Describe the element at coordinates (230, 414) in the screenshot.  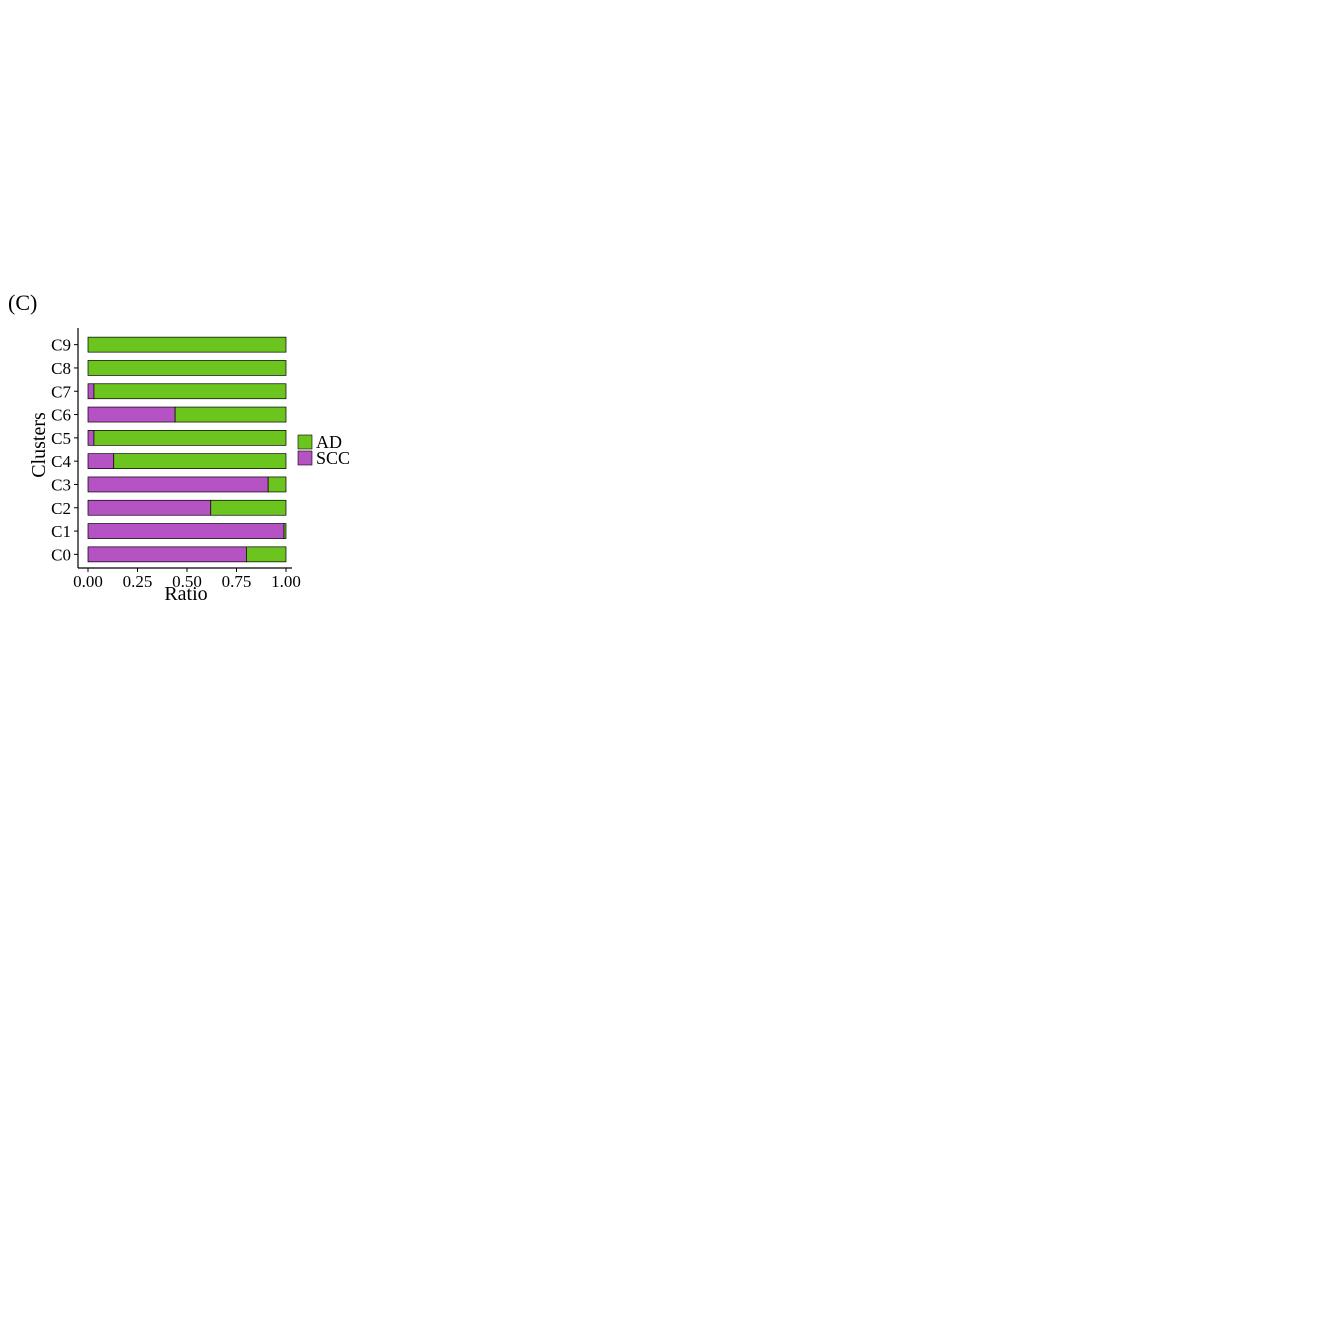
I see `bar-c6-ad` at that location.